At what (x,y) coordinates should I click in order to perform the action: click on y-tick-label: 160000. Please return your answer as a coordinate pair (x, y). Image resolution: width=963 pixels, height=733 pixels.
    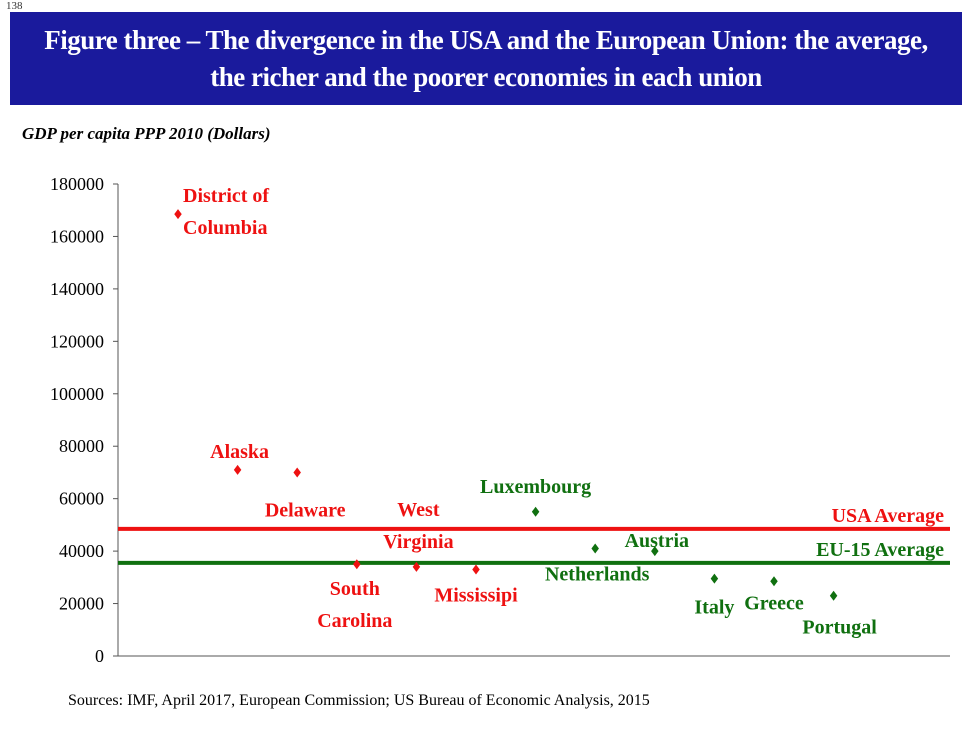
    Looking at the image, I should click on (77, 236).